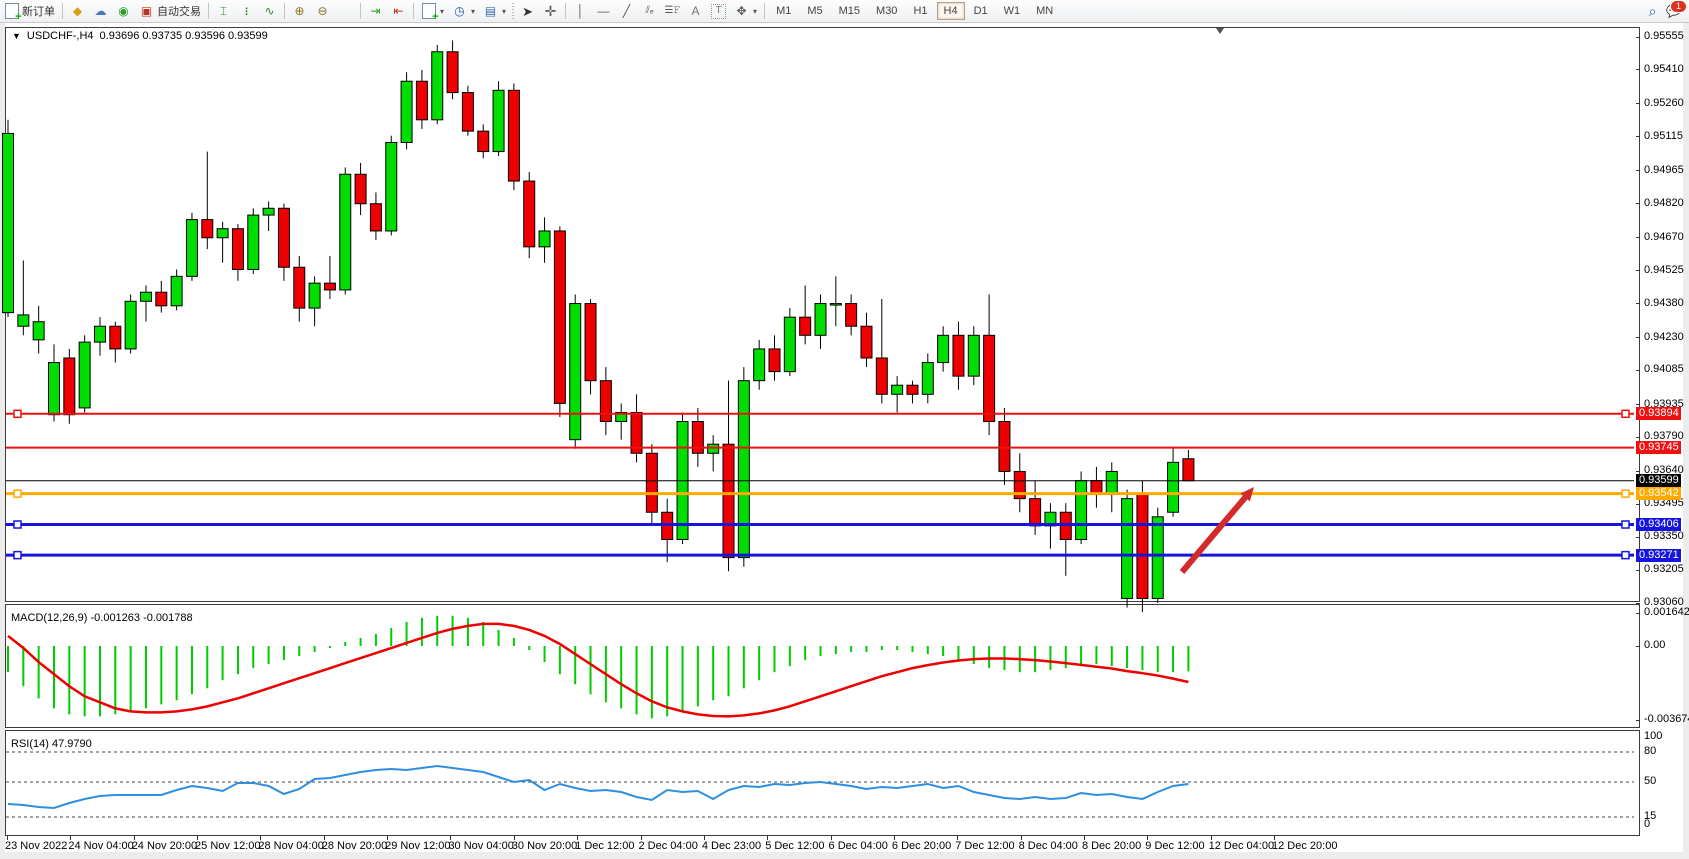 The image size is (1689, 859). I want to click on macd-tick-label: 0.00, so click(1655, 645).